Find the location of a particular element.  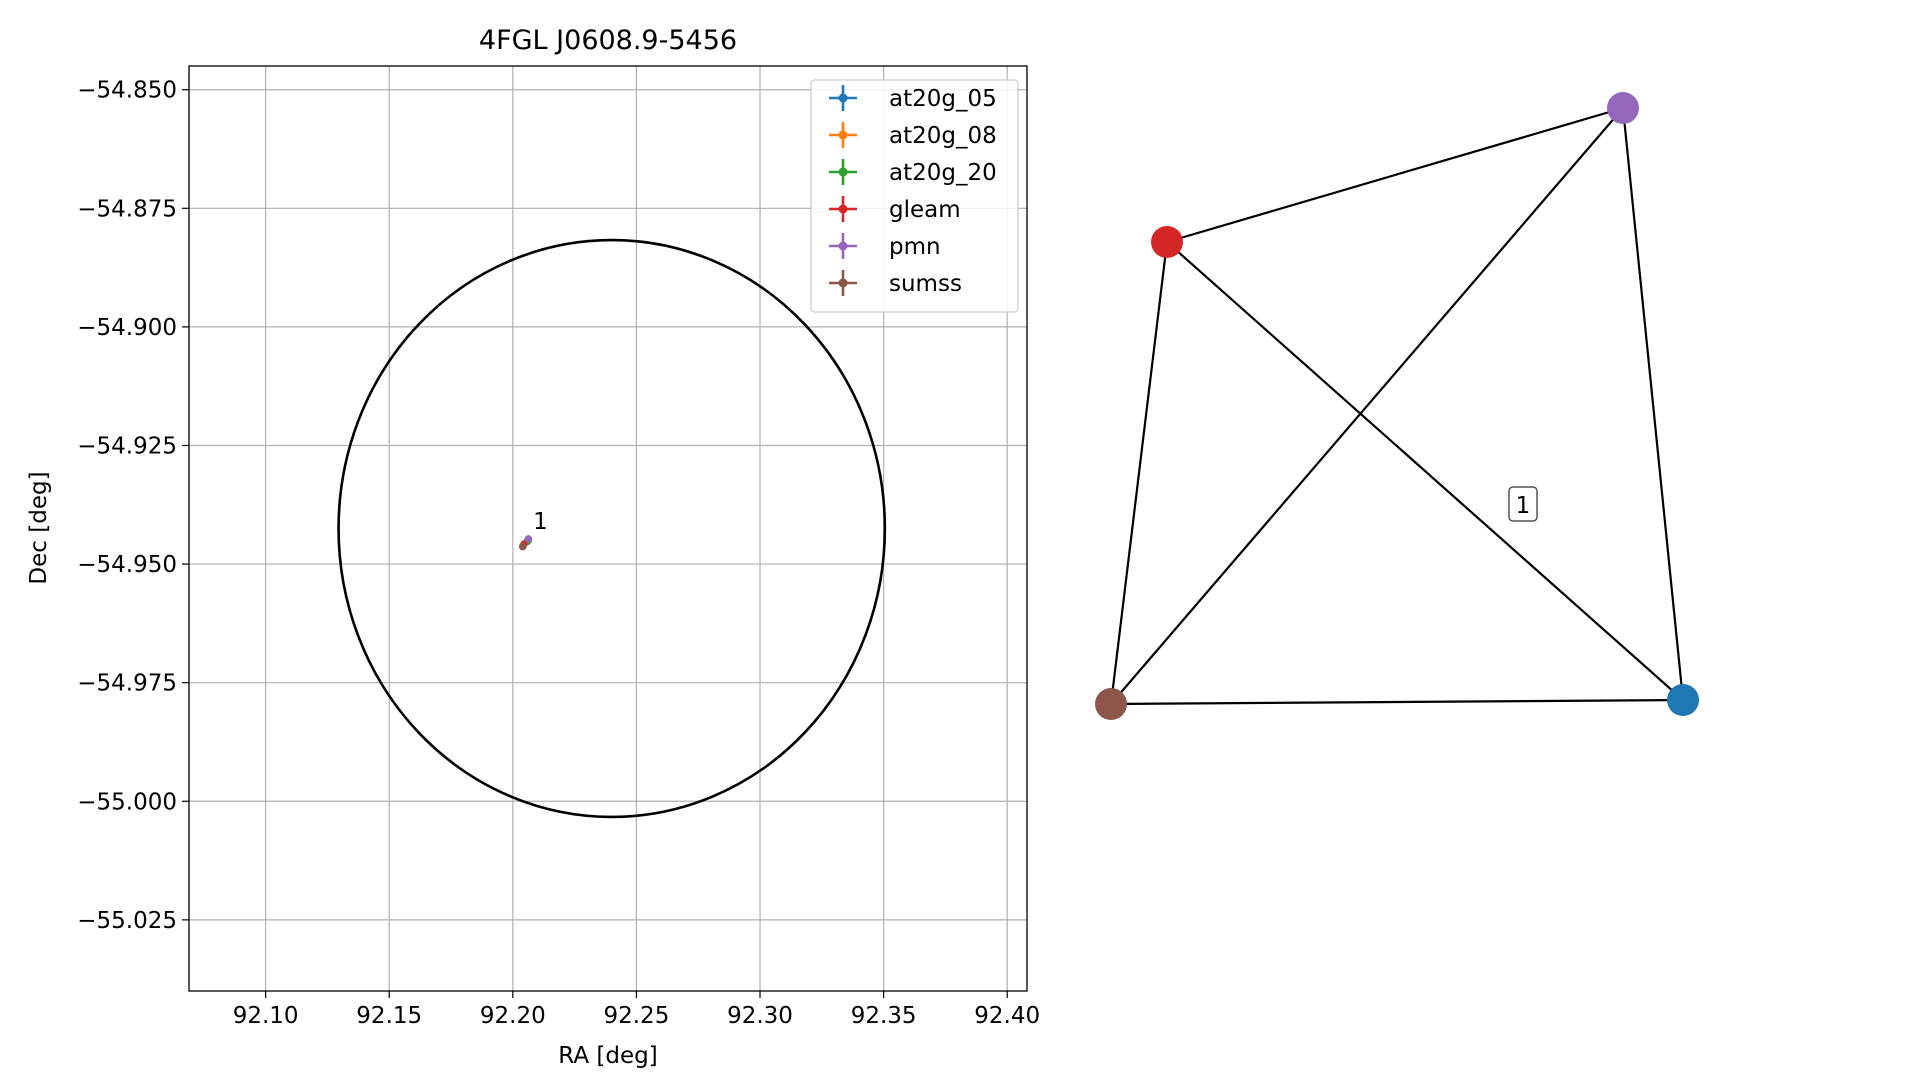

legend-label: at20g_20 is located at coordinates (943, 173).